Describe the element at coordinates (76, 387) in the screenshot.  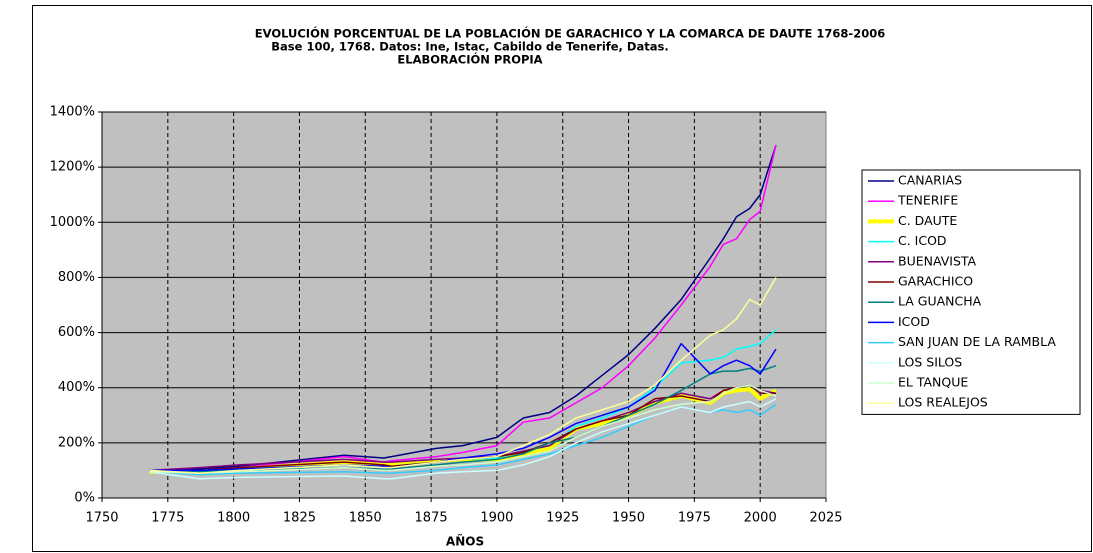
I see `y-tick-label: 400%` at that location.